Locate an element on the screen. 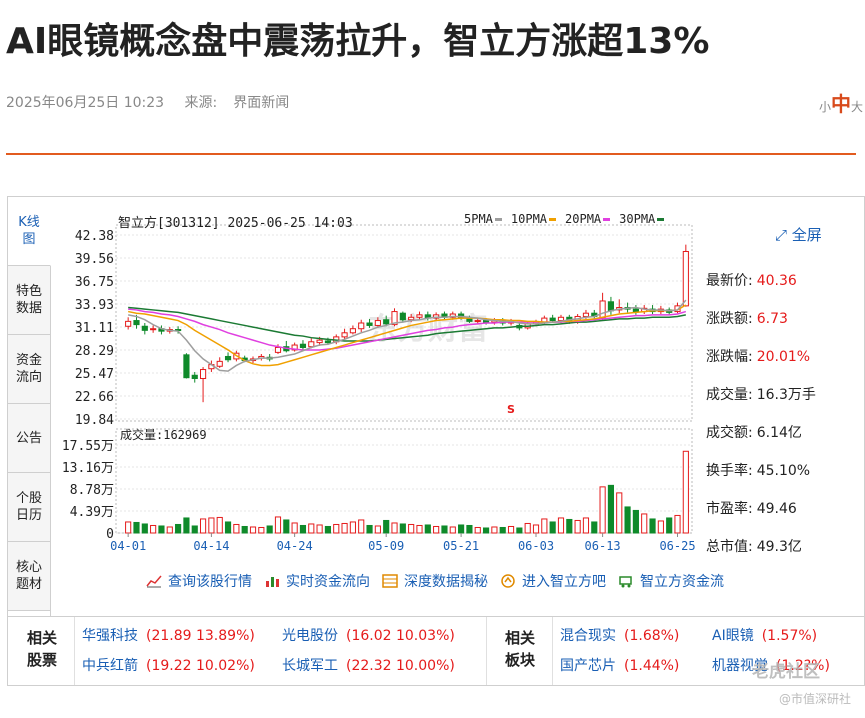 This screenshot has width=865, height=718. date-tick-label: 05-09 is located at coordinates (386, 546).